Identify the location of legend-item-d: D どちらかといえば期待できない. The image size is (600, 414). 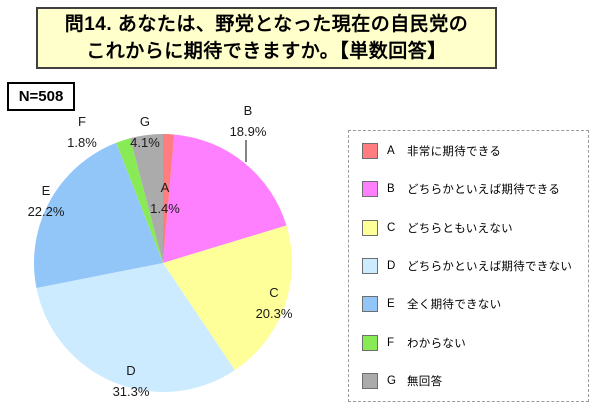
(471, 265).